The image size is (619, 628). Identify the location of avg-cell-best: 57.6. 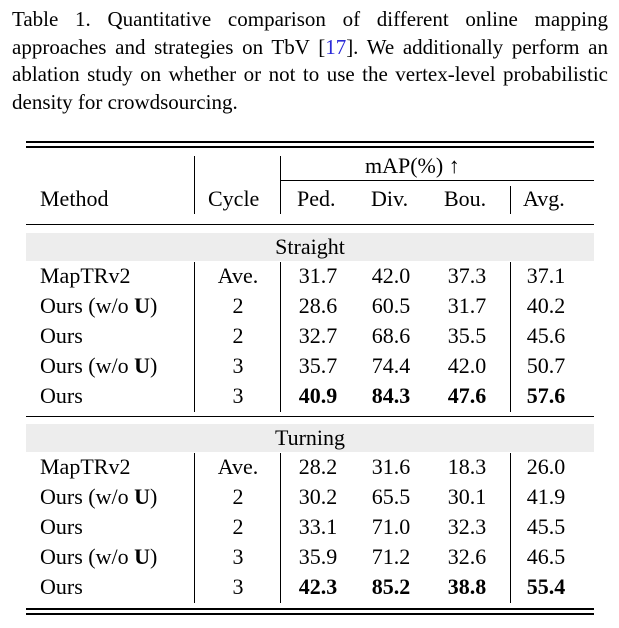
(546, 395).